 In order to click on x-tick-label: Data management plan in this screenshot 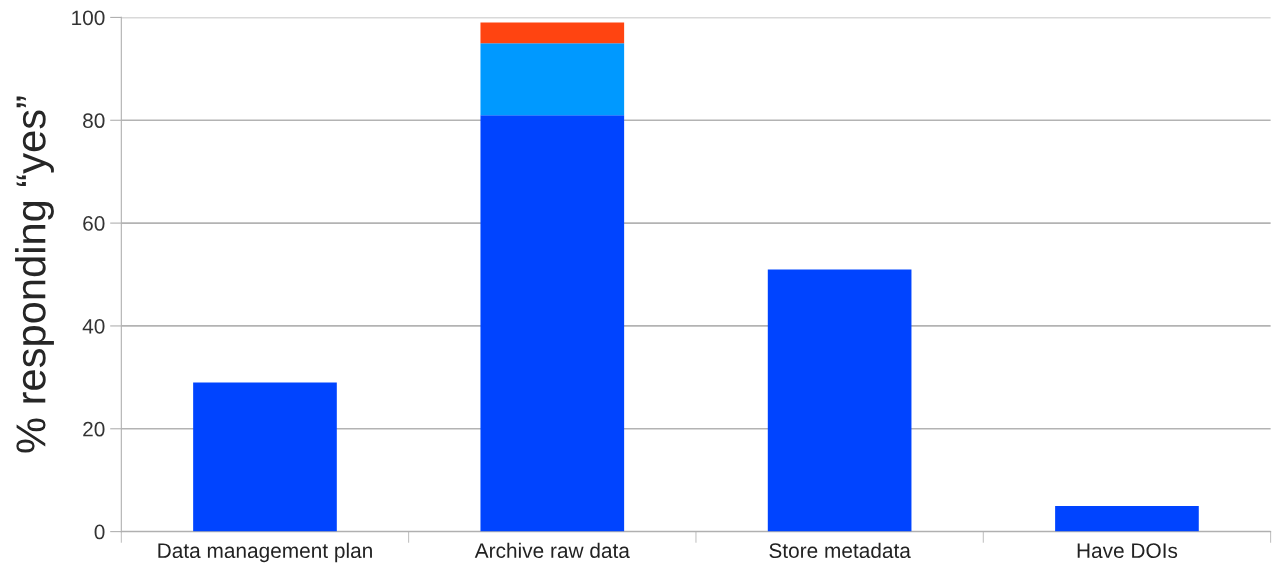, I will do `click(265, 552)`.